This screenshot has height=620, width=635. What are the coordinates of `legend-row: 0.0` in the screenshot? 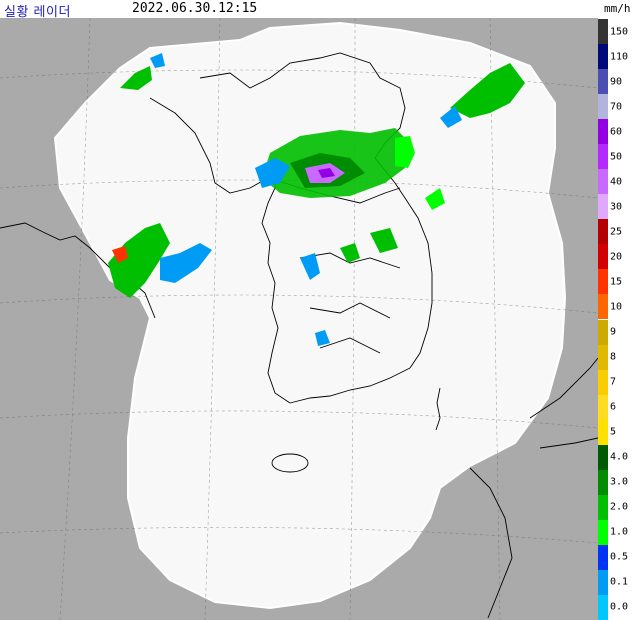 It's located at (616, 607).